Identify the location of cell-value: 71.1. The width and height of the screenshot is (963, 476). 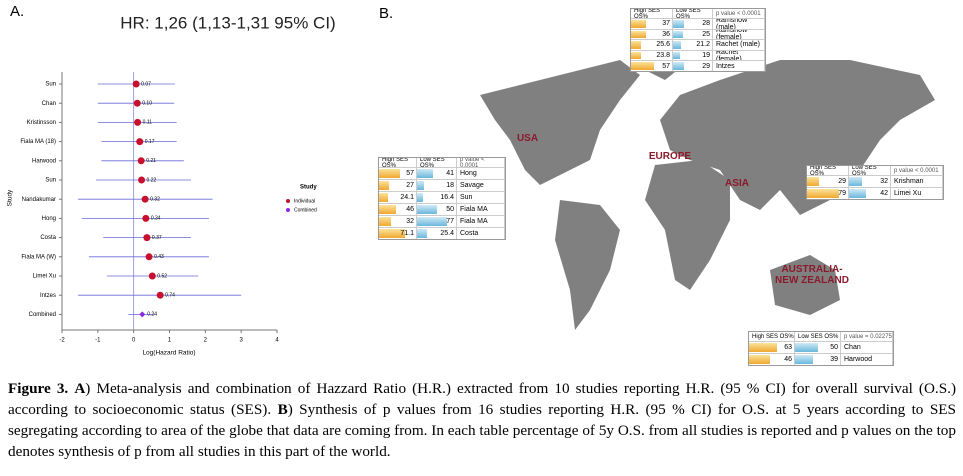
(407, 233).